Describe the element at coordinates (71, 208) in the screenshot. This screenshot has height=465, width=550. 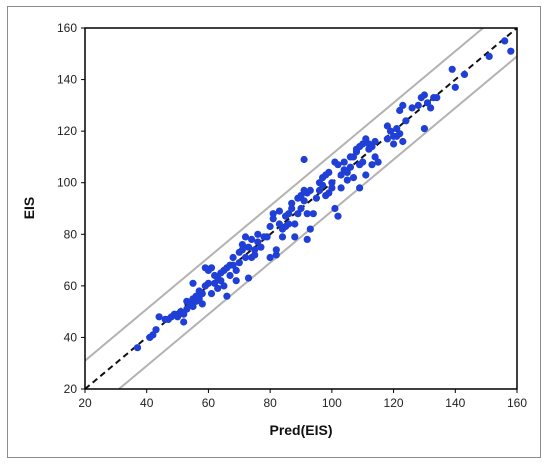
I see `y-axis-ticks: 20 40 60 80 100 120 140 160` at that location.